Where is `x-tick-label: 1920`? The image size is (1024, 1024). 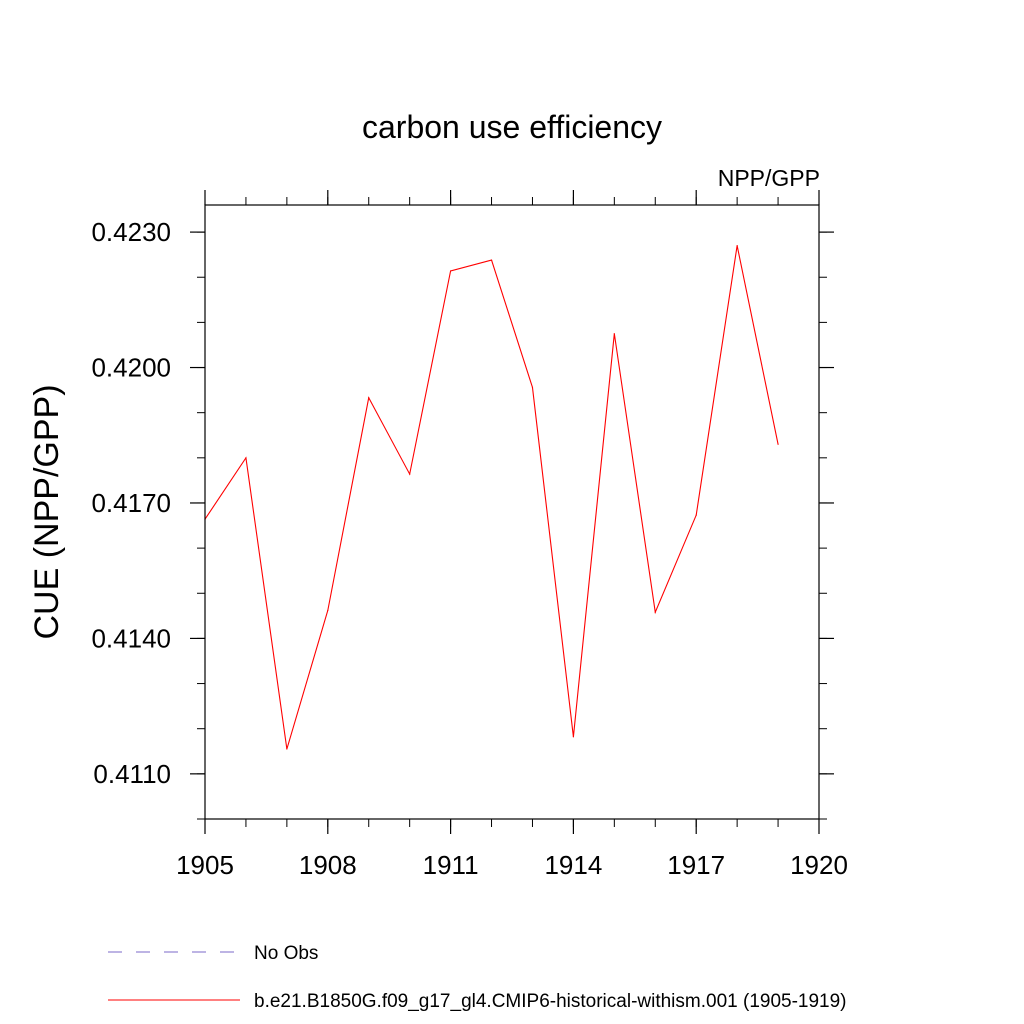
x-tick-label: 1920 is located at coordinates (819, 865).